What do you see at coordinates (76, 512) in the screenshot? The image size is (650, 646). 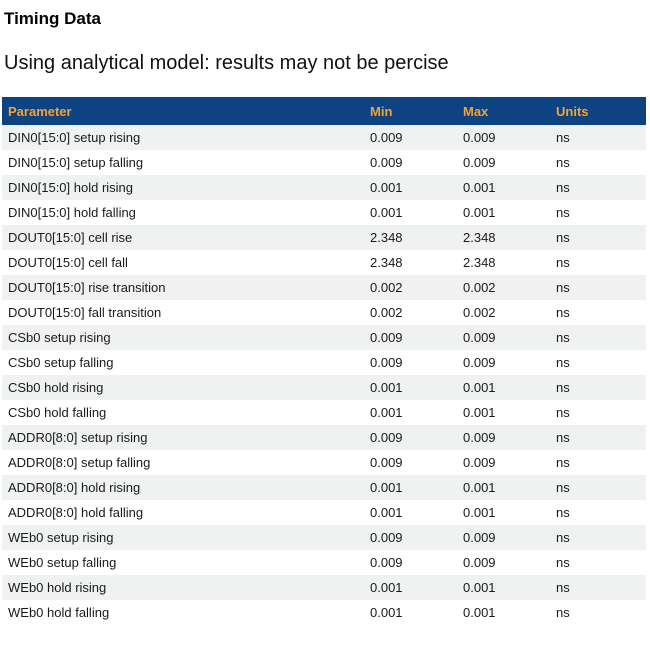 I see `parameter-cell: ADDR0[8:0] hold falling` at bounding box center [76, 512].